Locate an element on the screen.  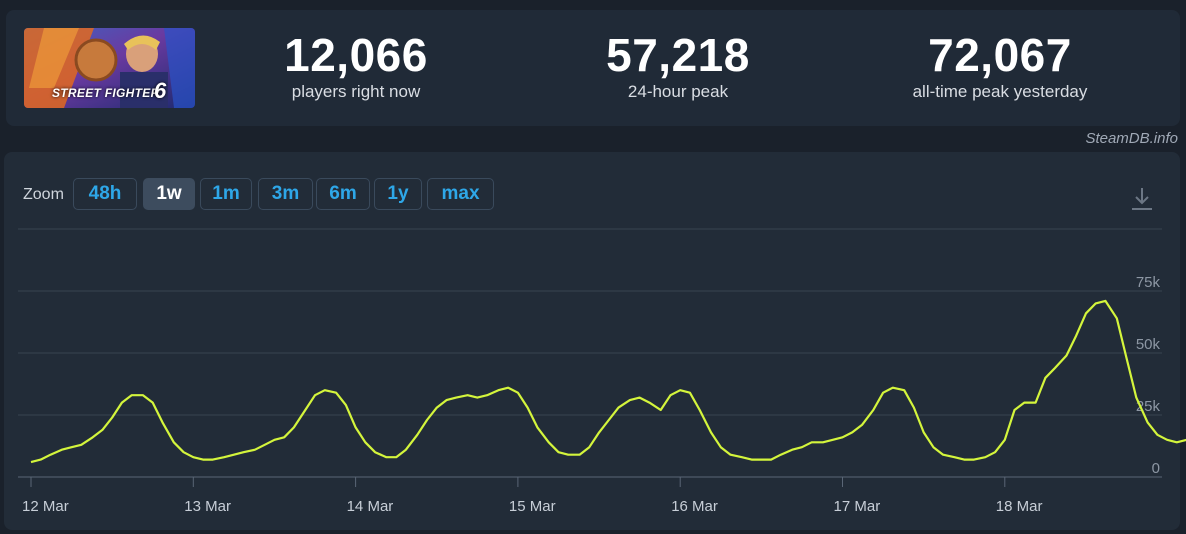
stat-24h-peak: 57,218 24-hour peak is located at coordinates (678, 66).